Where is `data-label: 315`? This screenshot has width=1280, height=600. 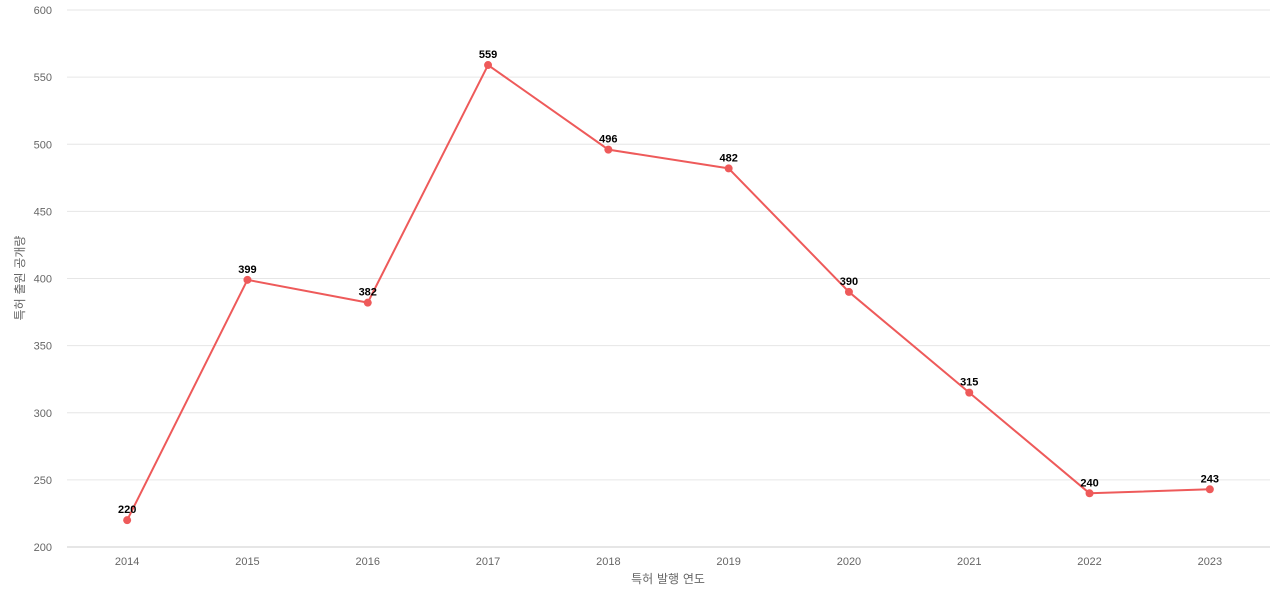 data-label: 315 is located at coordinates (969, 383).